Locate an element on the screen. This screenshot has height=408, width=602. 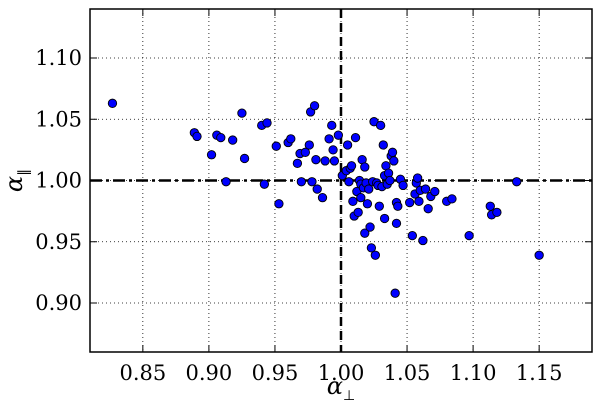
x-axis-label-sub: ⊥ is located at coordinates (349, 396).